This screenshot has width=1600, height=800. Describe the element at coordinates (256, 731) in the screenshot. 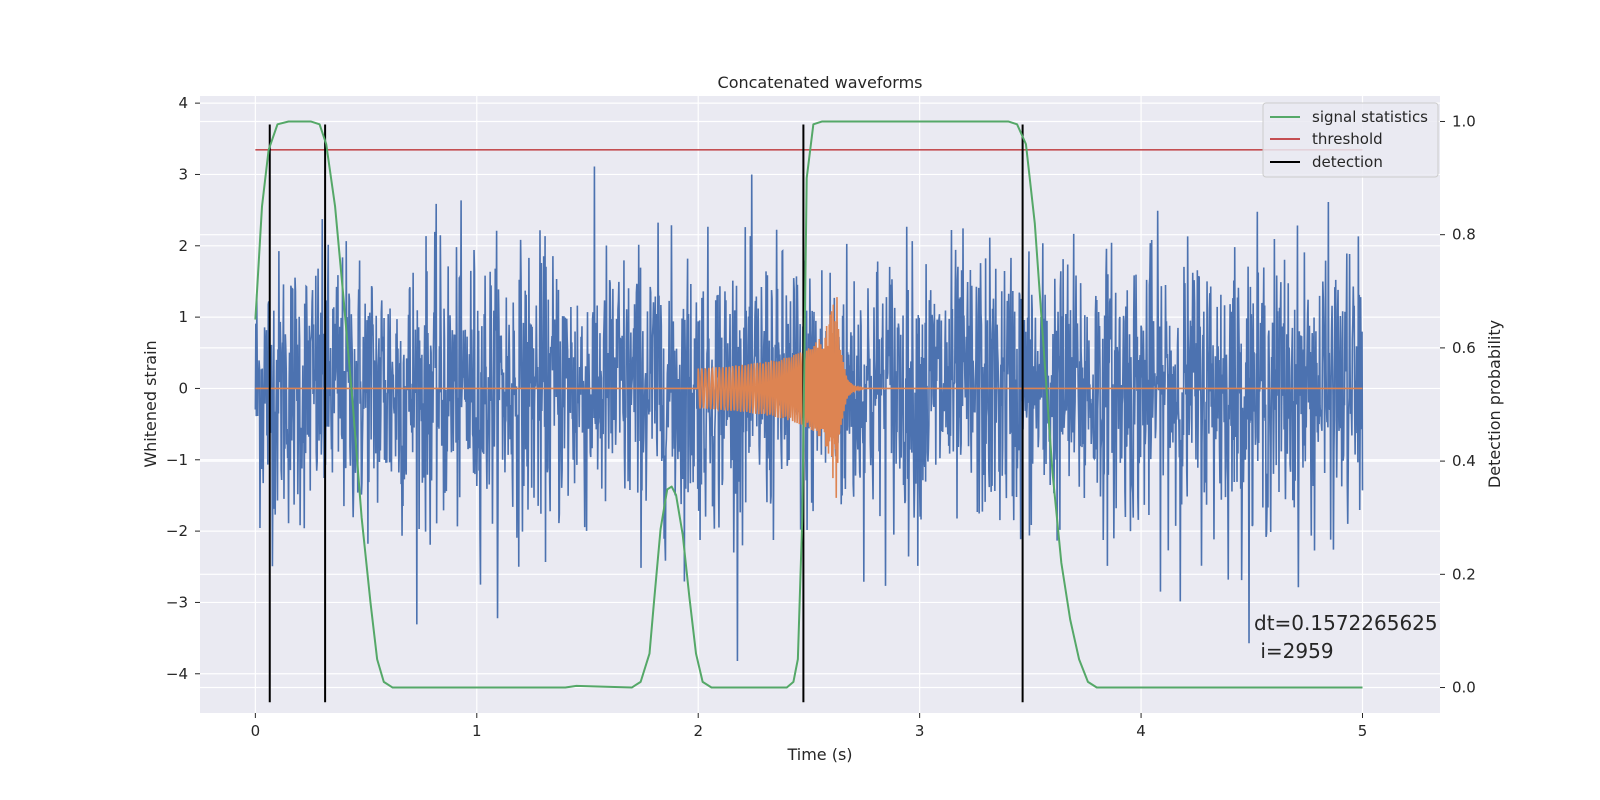

I see `x-tick-label-0: 0` at that location.